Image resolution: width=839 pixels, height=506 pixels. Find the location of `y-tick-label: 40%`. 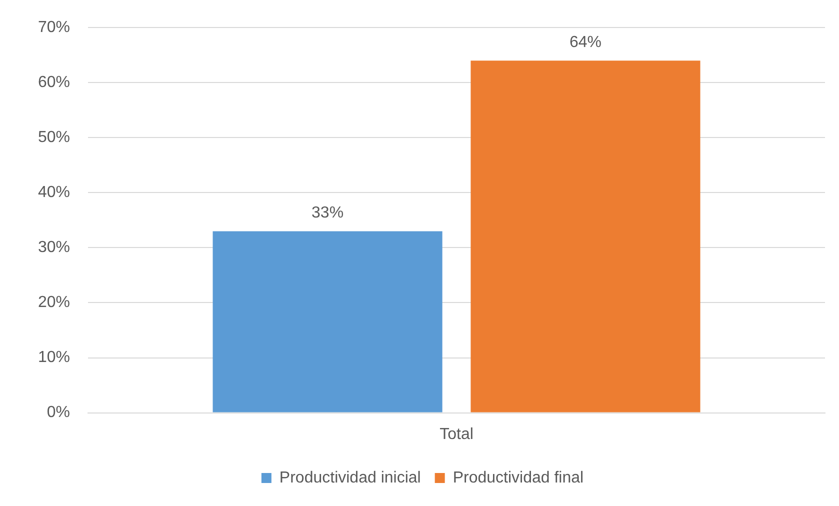

y-tick-label: 40% is located at coordinates (54, 193).